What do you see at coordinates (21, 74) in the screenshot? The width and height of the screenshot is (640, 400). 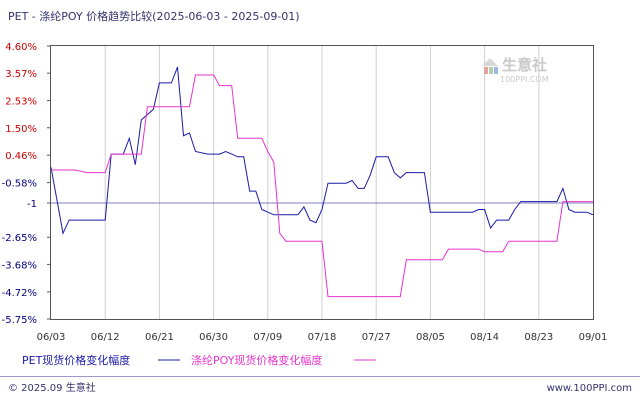 I see `y-tick-label: 3.57%` at bounding box center [21, 74].